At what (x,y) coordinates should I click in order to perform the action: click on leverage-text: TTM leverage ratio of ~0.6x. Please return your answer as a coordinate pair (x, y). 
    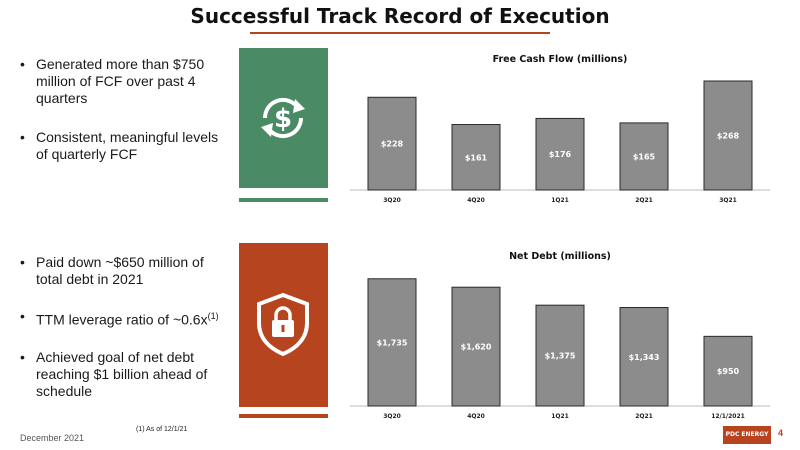
    Looking at the image, I should click on (122, 319).